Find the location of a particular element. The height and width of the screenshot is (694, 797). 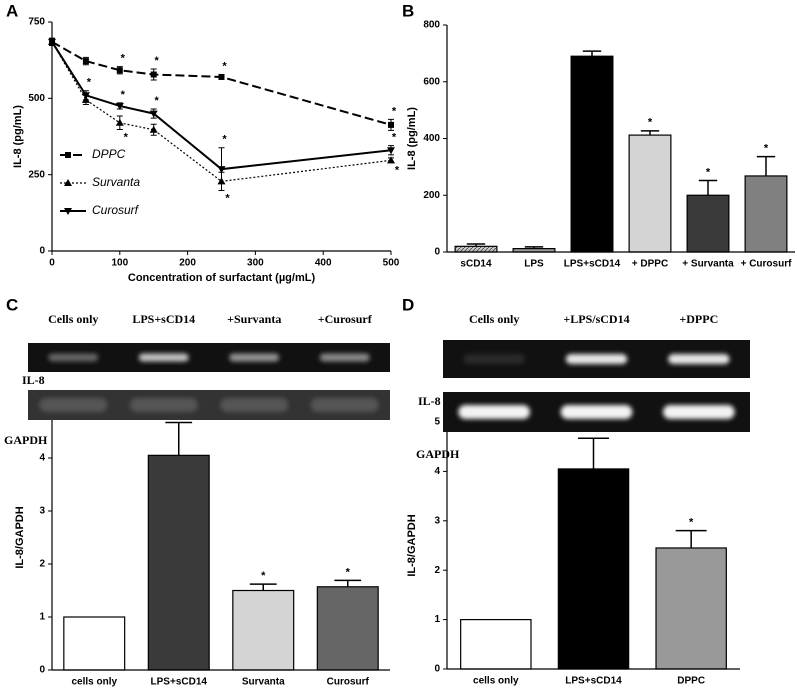

lane-label: +DPPC is located at coordinates (698, 319).